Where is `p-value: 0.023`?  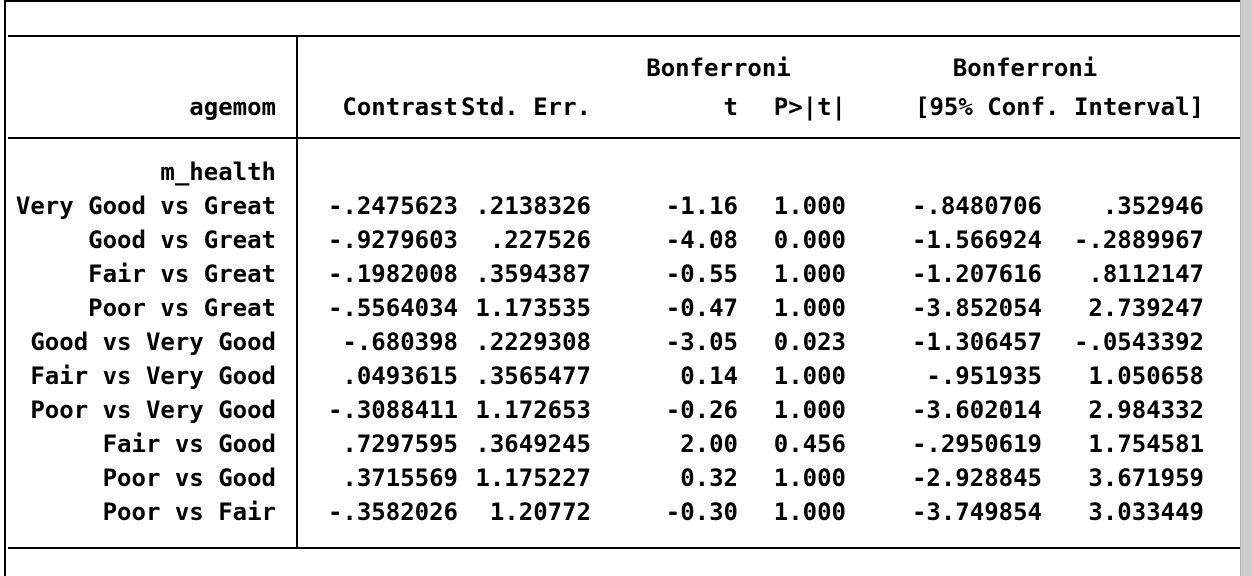 p-value: 0.023 is located at coordinates (809, 342).